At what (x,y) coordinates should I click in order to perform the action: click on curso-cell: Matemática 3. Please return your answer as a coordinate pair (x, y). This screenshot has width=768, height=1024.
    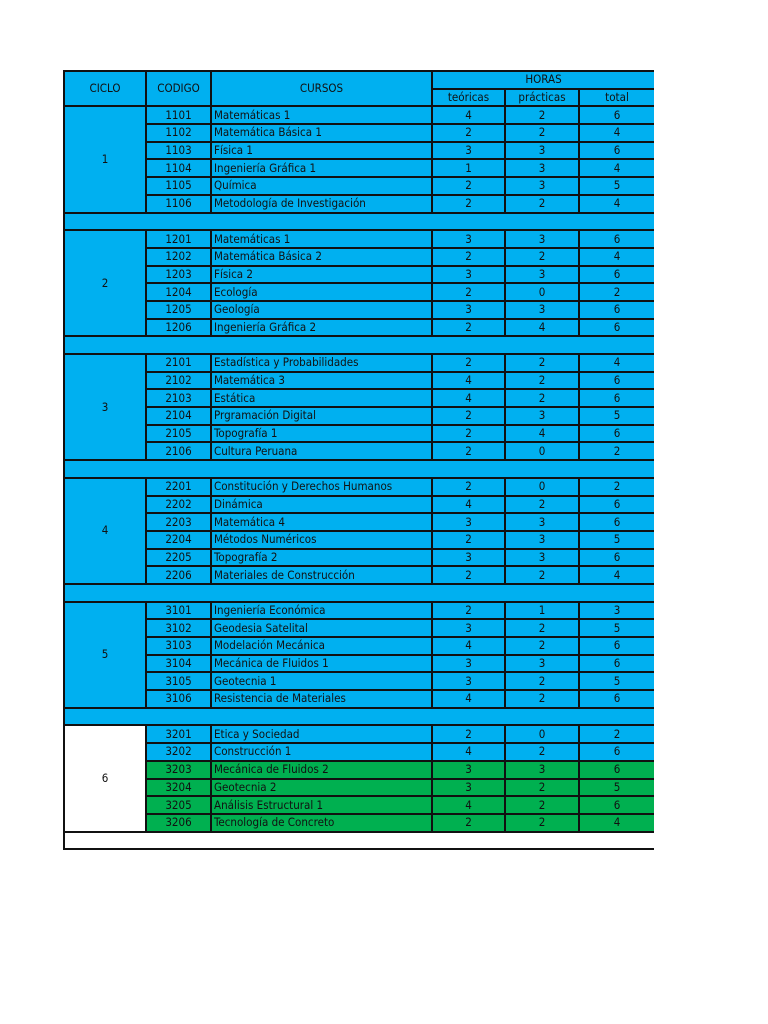
    Looking at the image, I should click on (321, 380).